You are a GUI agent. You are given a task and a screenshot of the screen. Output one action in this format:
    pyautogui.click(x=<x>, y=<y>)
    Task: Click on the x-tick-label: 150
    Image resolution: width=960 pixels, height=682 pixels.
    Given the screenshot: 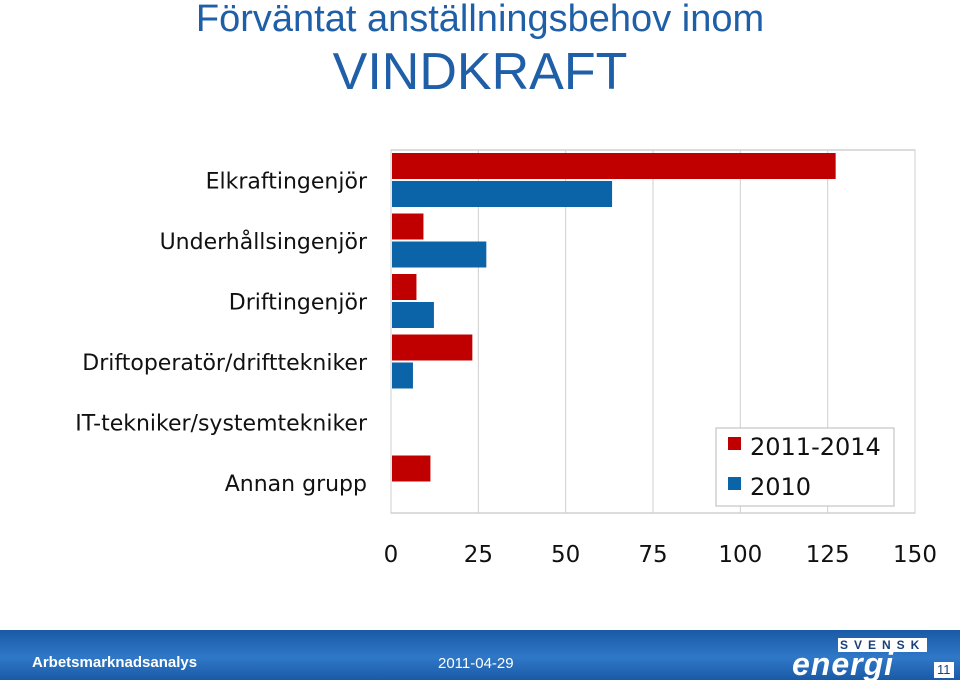 What is the action you would take?
    pyautogui.click(x=915, y=555)
    